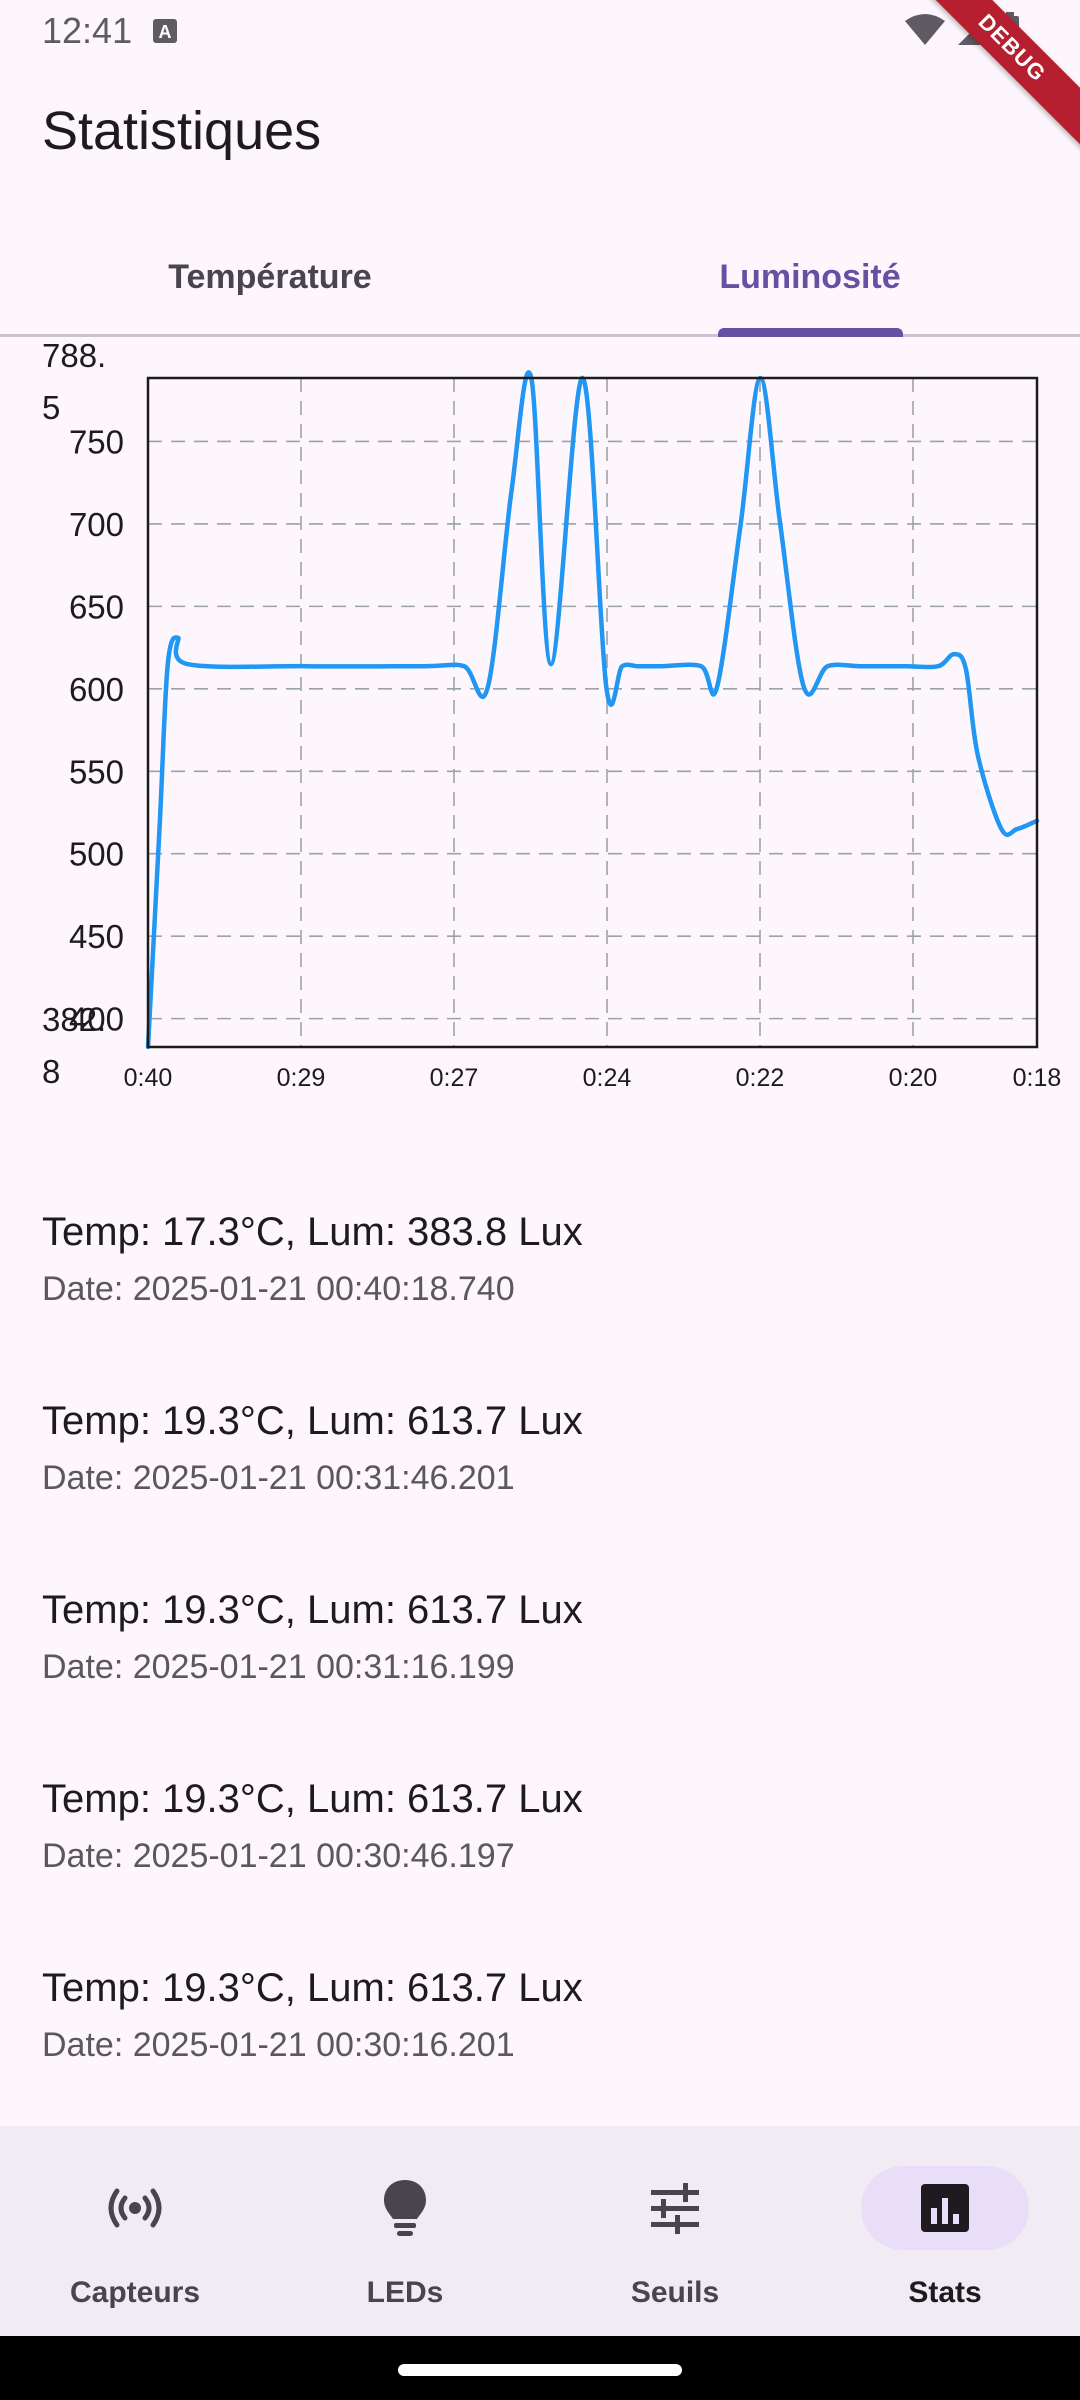  Describe the element at coordinates (607, 1078) in the screenshot. I see `x-tick-label: 0:24` at that location.